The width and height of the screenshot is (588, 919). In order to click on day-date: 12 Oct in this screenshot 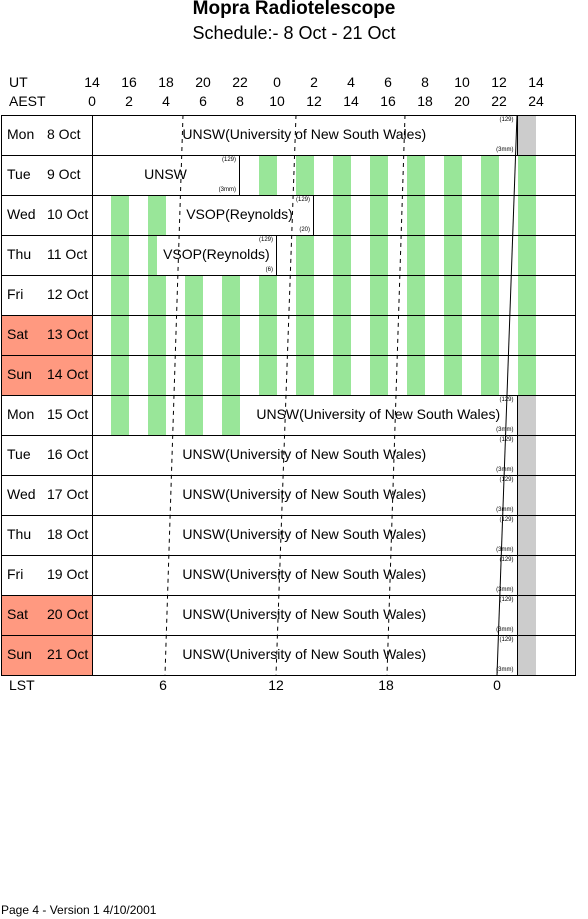, I will do `click(68, 294)`.